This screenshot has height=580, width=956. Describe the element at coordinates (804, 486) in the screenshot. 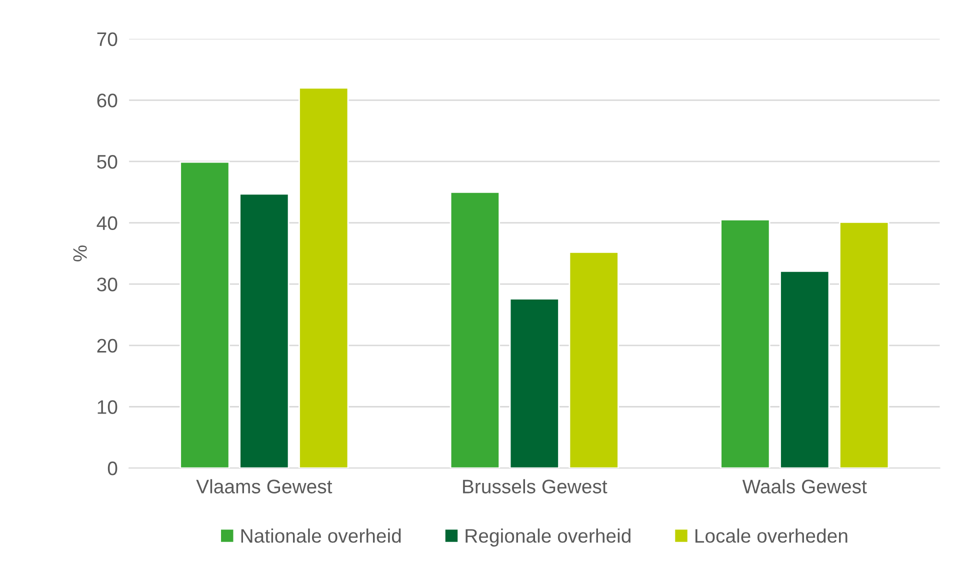

I see `x-tick-label: Waals Gewest` at that location.